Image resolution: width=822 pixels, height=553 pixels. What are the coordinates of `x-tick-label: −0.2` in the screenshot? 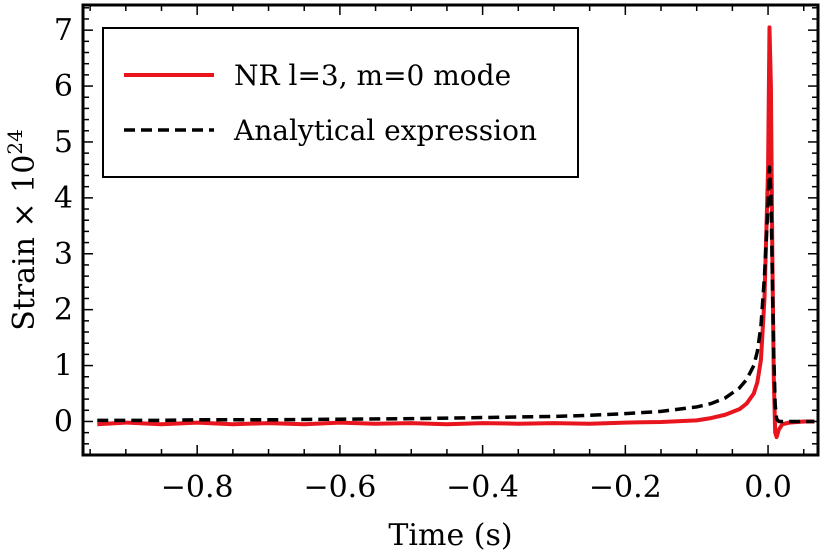 It's located at (625, 487).